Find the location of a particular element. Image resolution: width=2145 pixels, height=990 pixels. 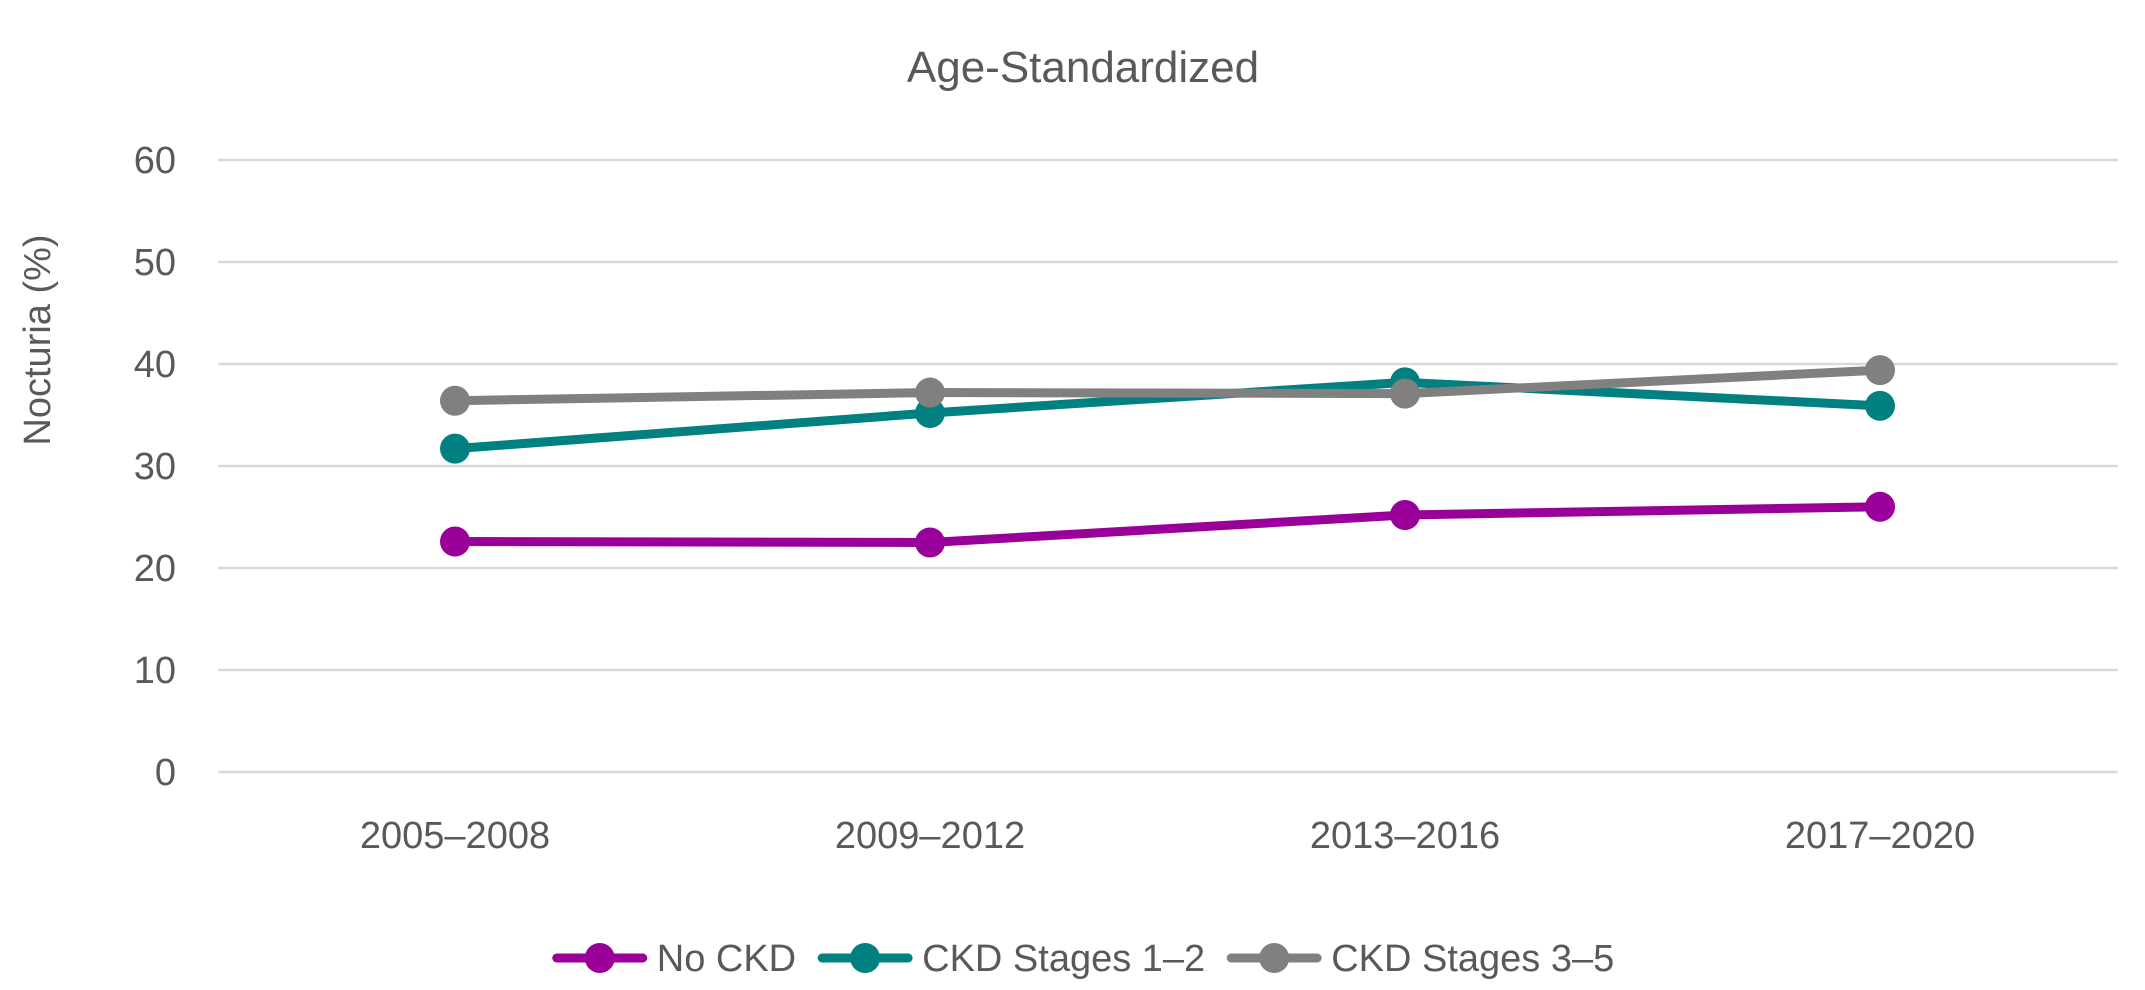

legend-label: No CKD is located at coordinates (726, 959).